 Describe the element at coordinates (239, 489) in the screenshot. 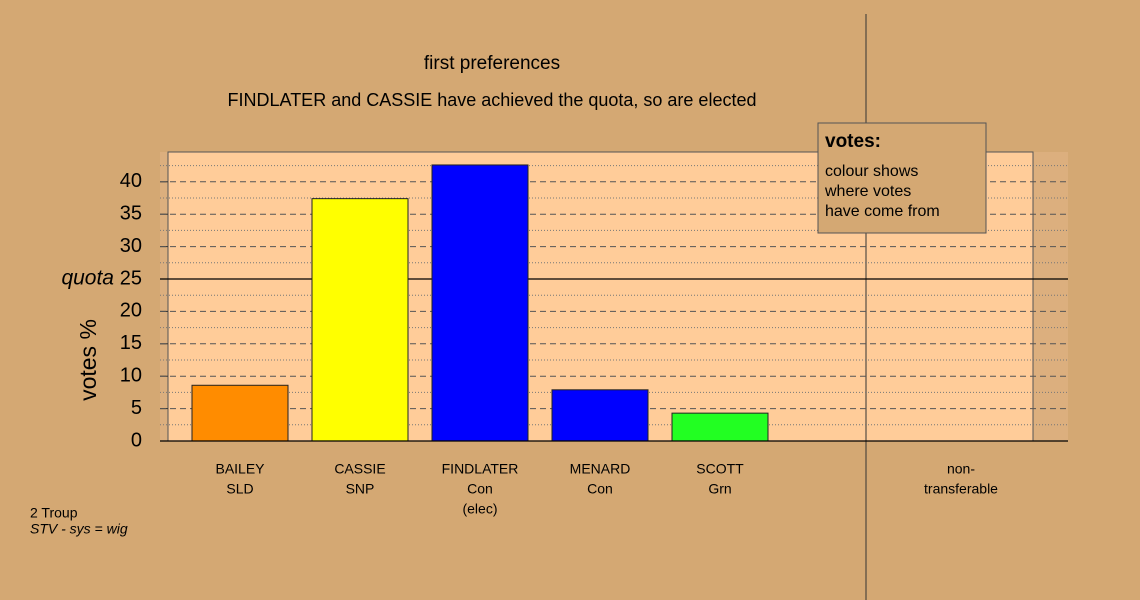

I see `x-tick-label: SLD` at that location.